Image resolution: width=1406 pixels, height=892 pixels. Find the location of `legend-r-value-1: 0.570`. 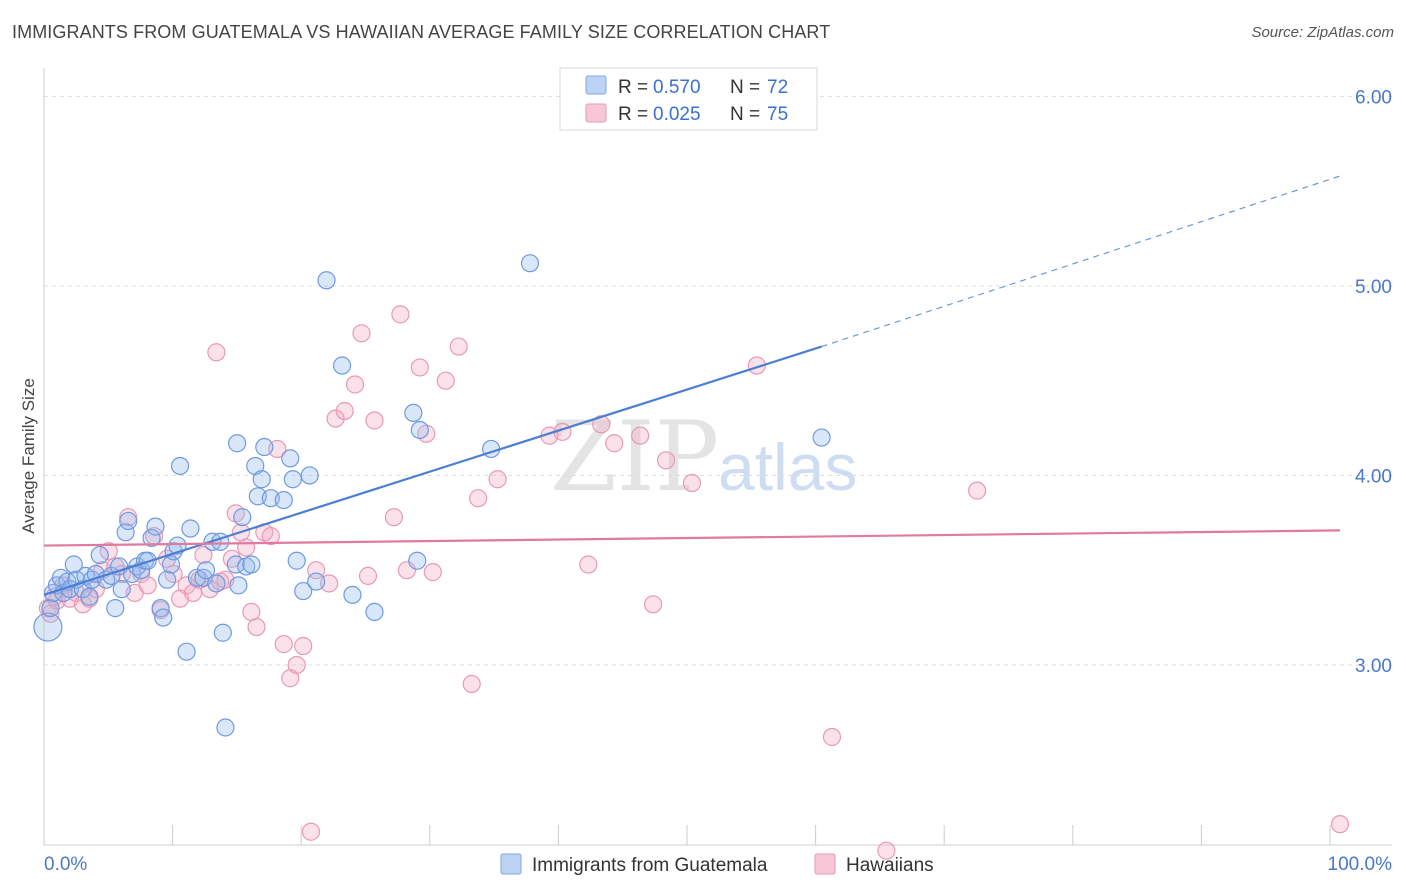

legend-r-value-1: 0.570 is located at coordinates (677, 87).